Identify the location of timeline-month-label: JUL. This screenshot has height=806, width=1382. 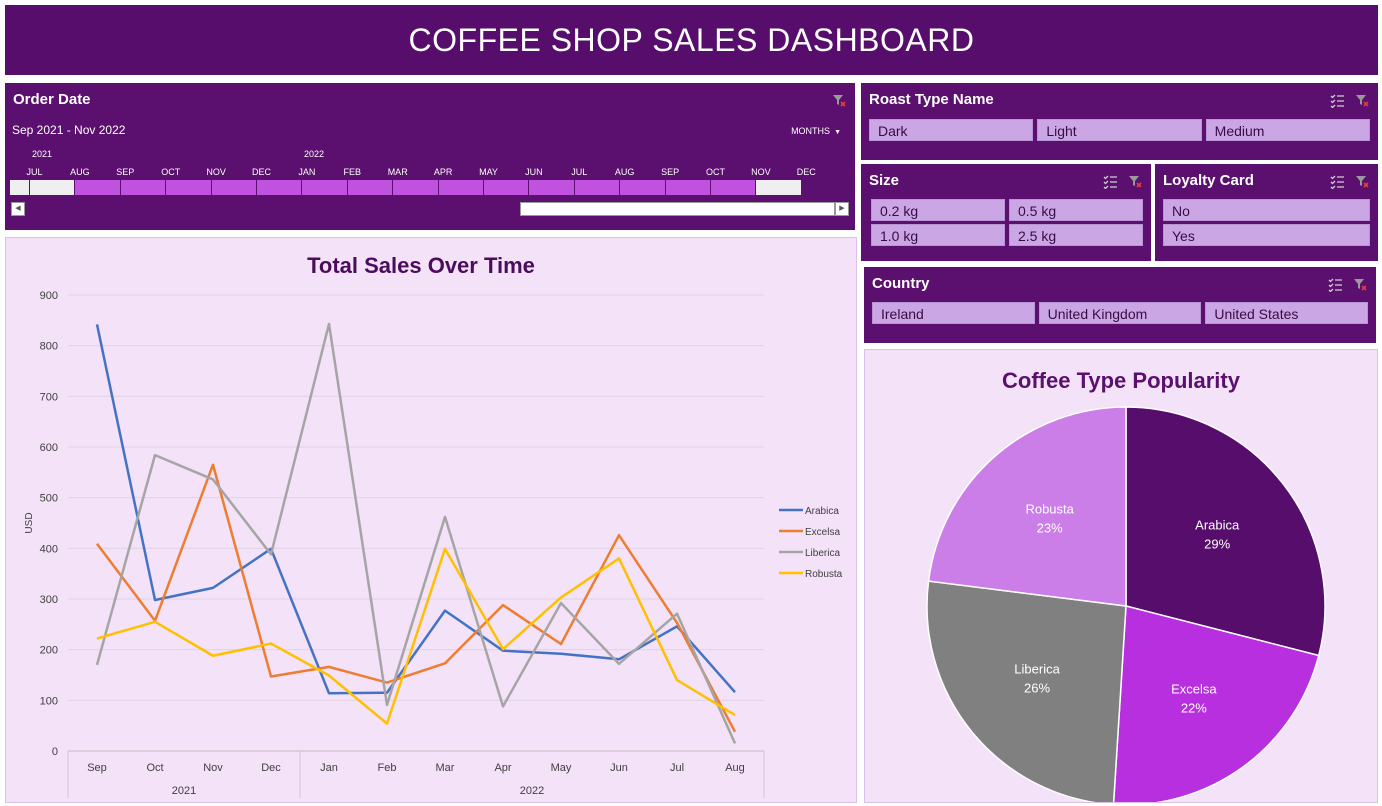
(579, 172).